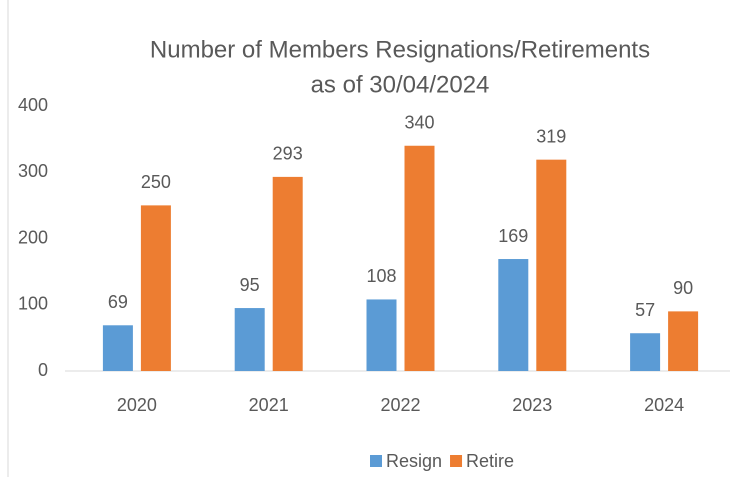 This screenshot has width=745, height=477. What do you see at coordinates (269, 405) in the screenshot?
I see `x-tick-label: 2021` at bounding box center [269, 405].